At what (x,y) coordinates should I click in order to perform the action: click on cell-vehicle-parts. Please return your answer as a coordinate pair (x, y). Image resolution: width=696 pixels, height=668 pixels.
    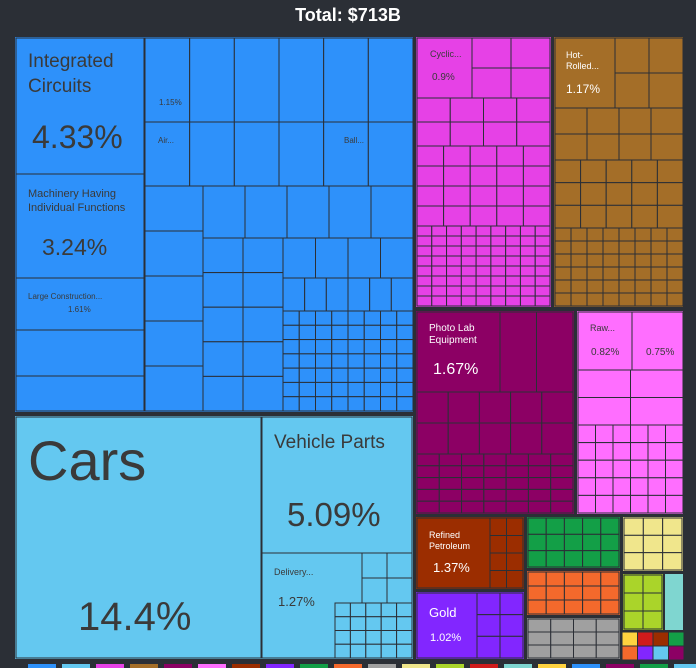
    Looking at the image, I should click on (337, 485).